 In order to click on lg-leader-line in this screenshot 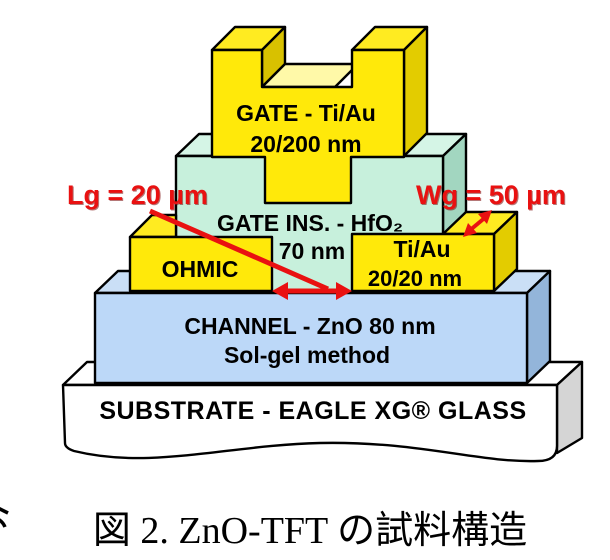, I will do `click(239, 250)`.